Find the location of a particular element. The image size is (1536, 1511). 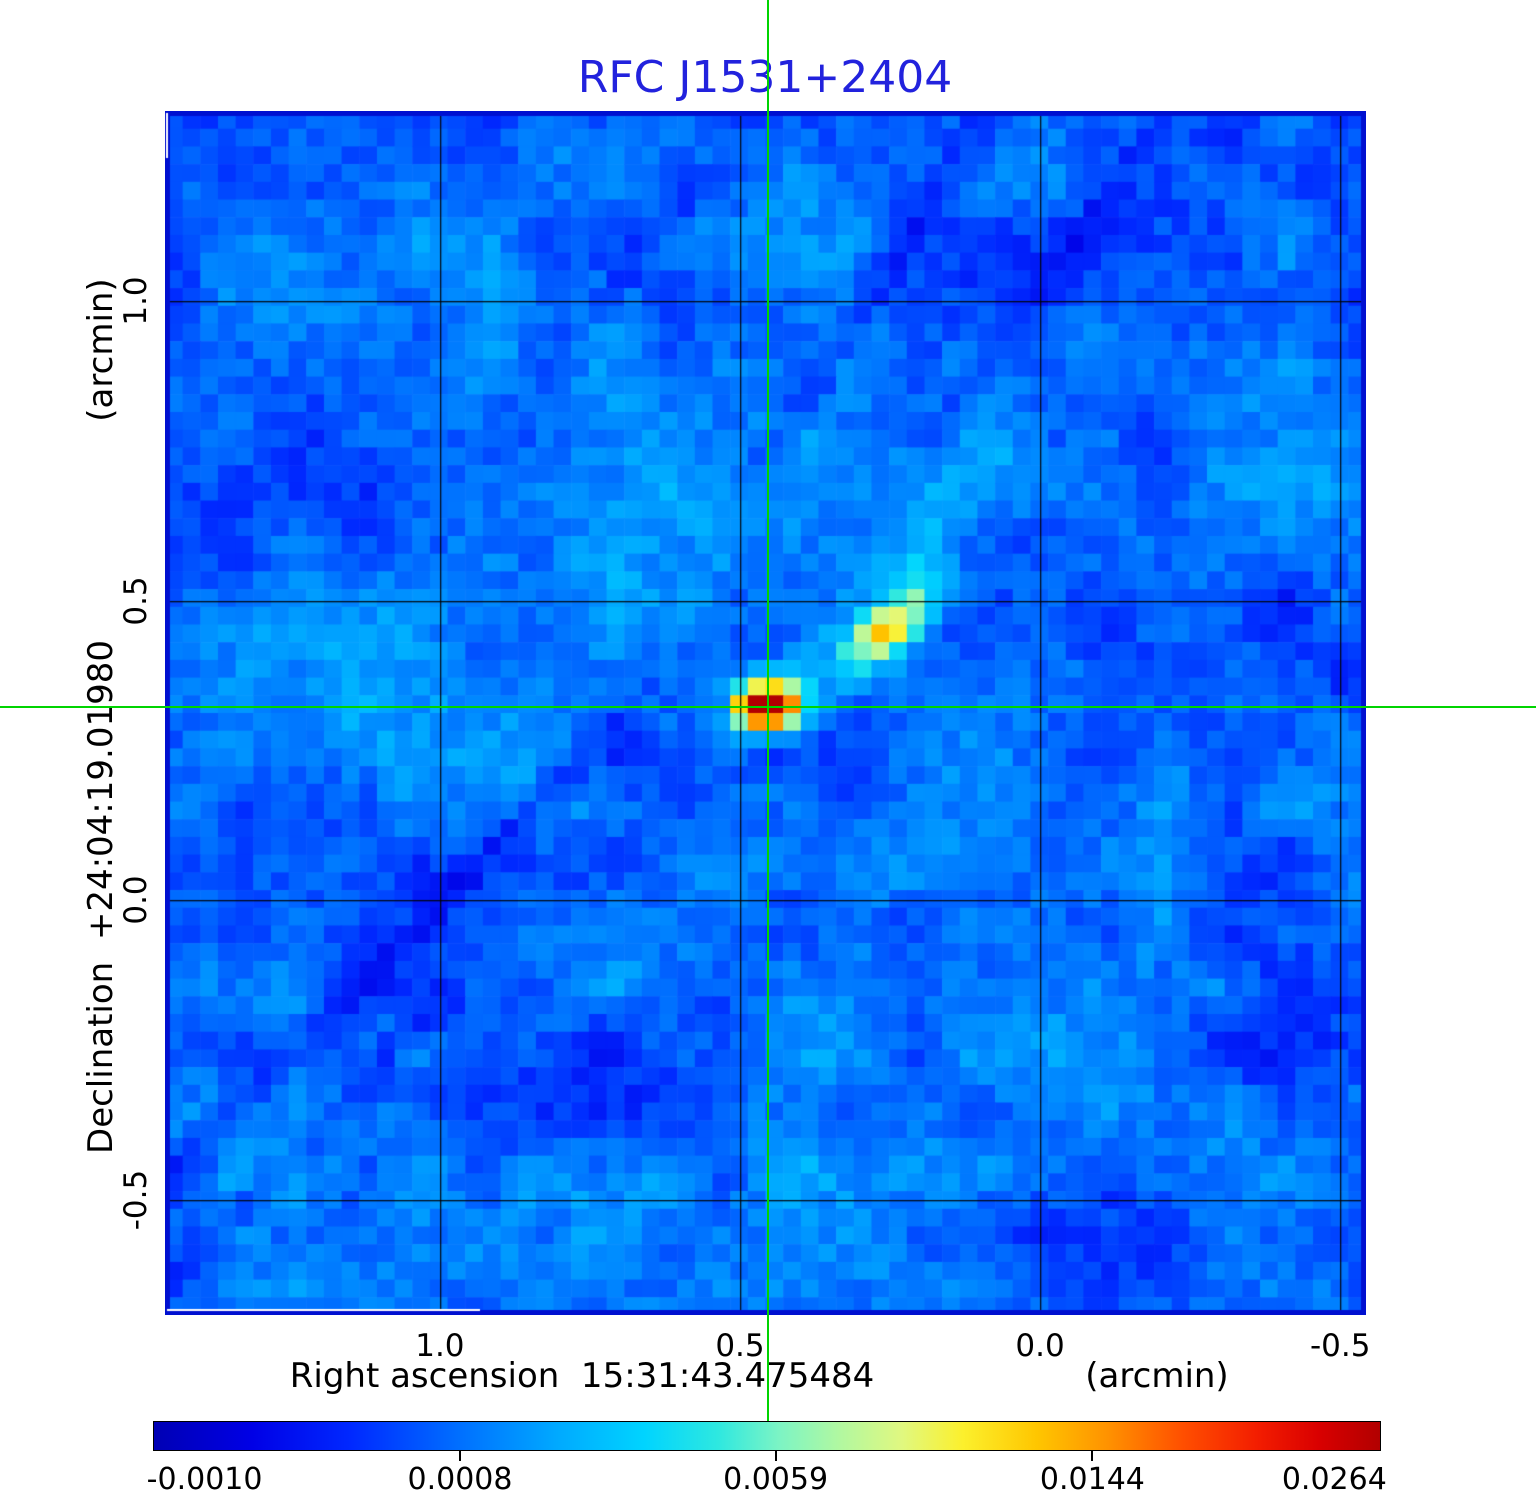

x-tick-label: 1.0 is located at coordinates (440, 1346).